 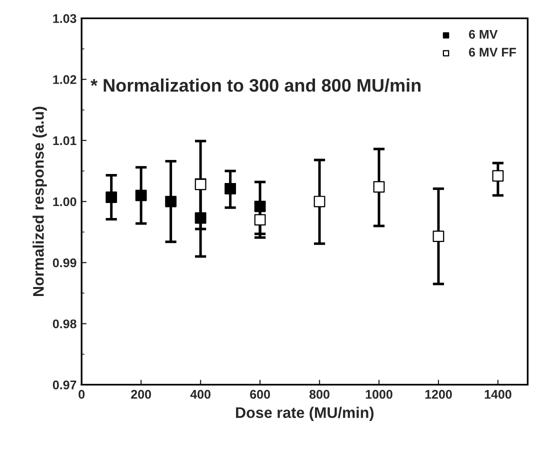 I want to click on y-tick-label: 0.98, so click(x=64, y=323).